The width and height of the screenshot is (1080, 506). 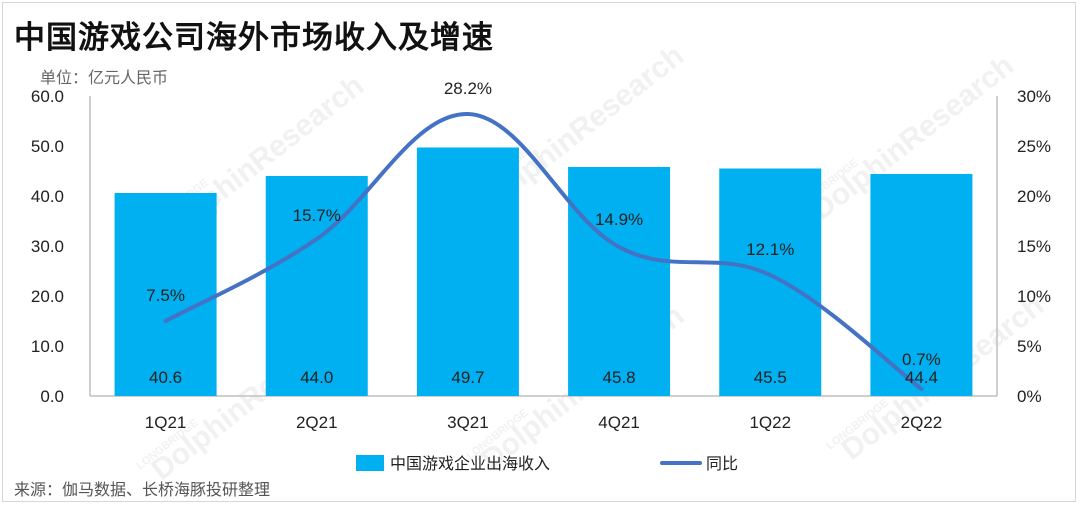 I want to click on right-tick-label: 0%, so click(x=1029, y=396).